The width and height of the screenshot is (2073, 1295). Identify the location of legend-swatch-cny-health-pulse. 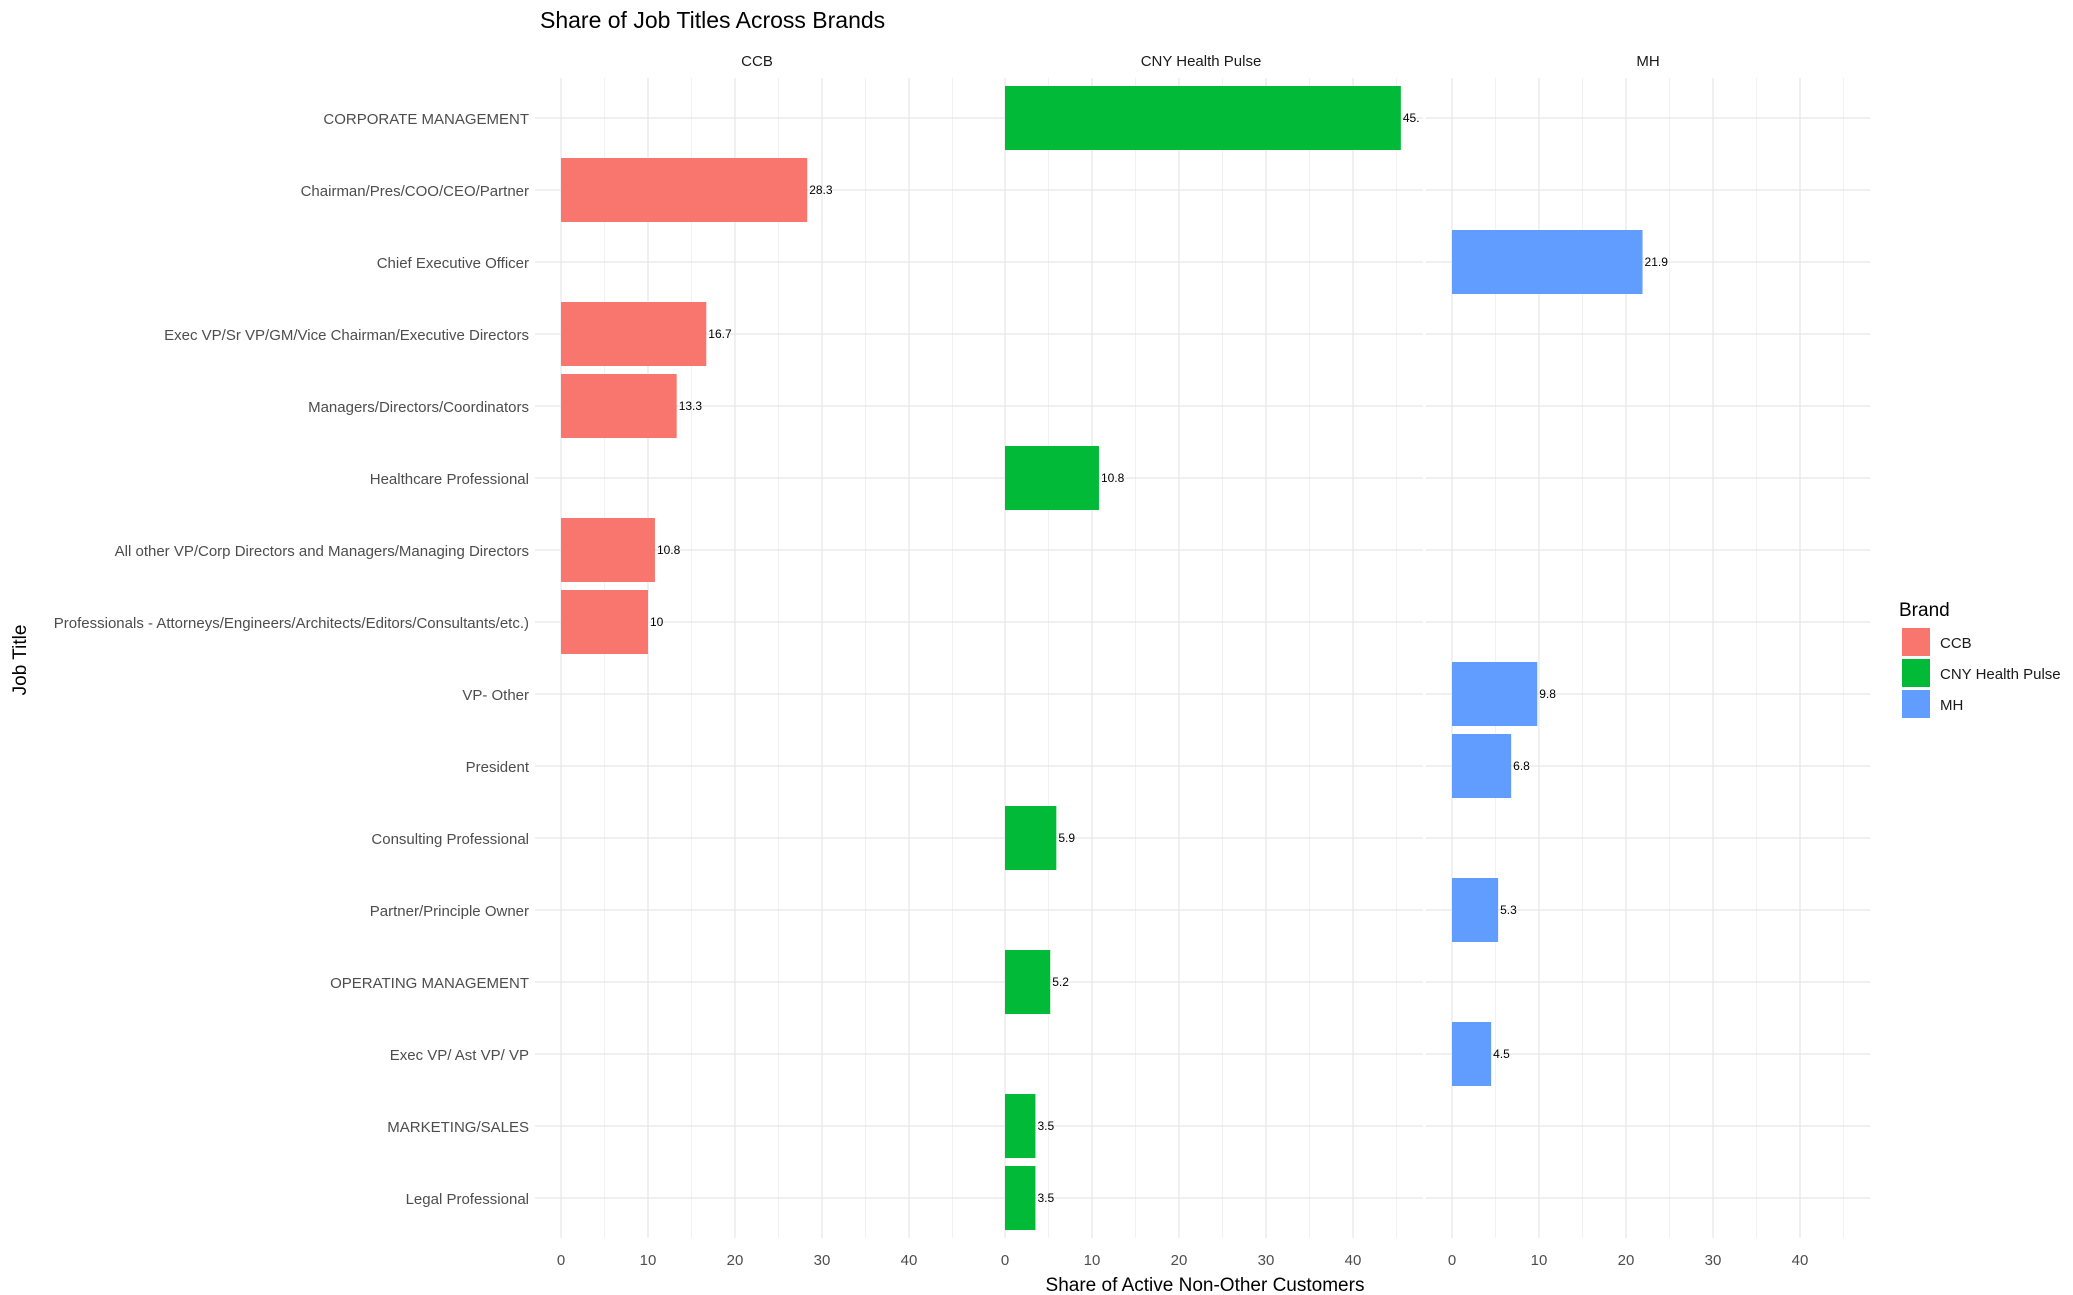
(1916, 673).